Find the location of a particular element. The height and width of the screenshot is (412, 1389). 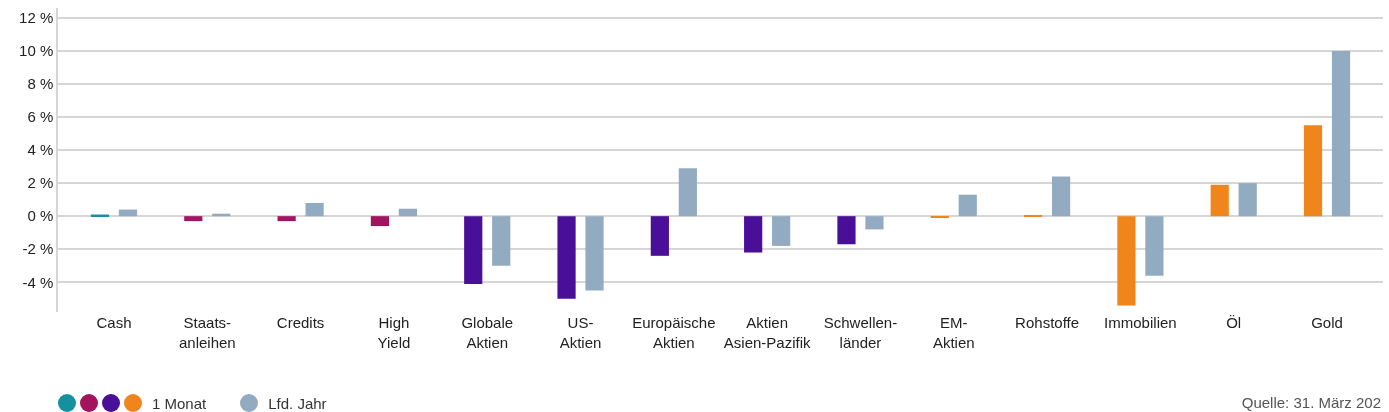

x-tick-label: High Yield is located at coordinates (394, 332).